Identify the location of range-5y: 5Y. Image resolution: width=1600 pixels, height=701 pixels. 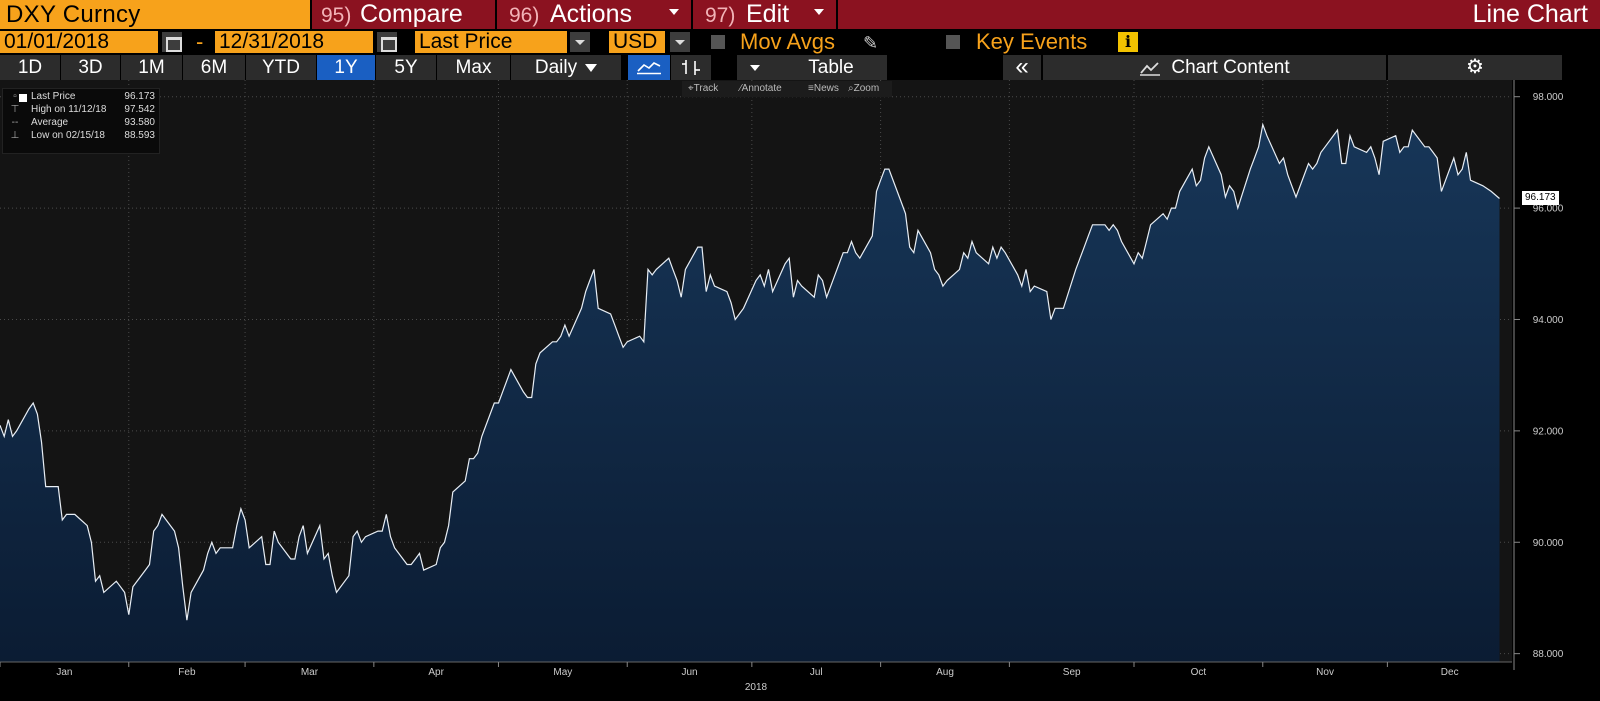
(406, 67).